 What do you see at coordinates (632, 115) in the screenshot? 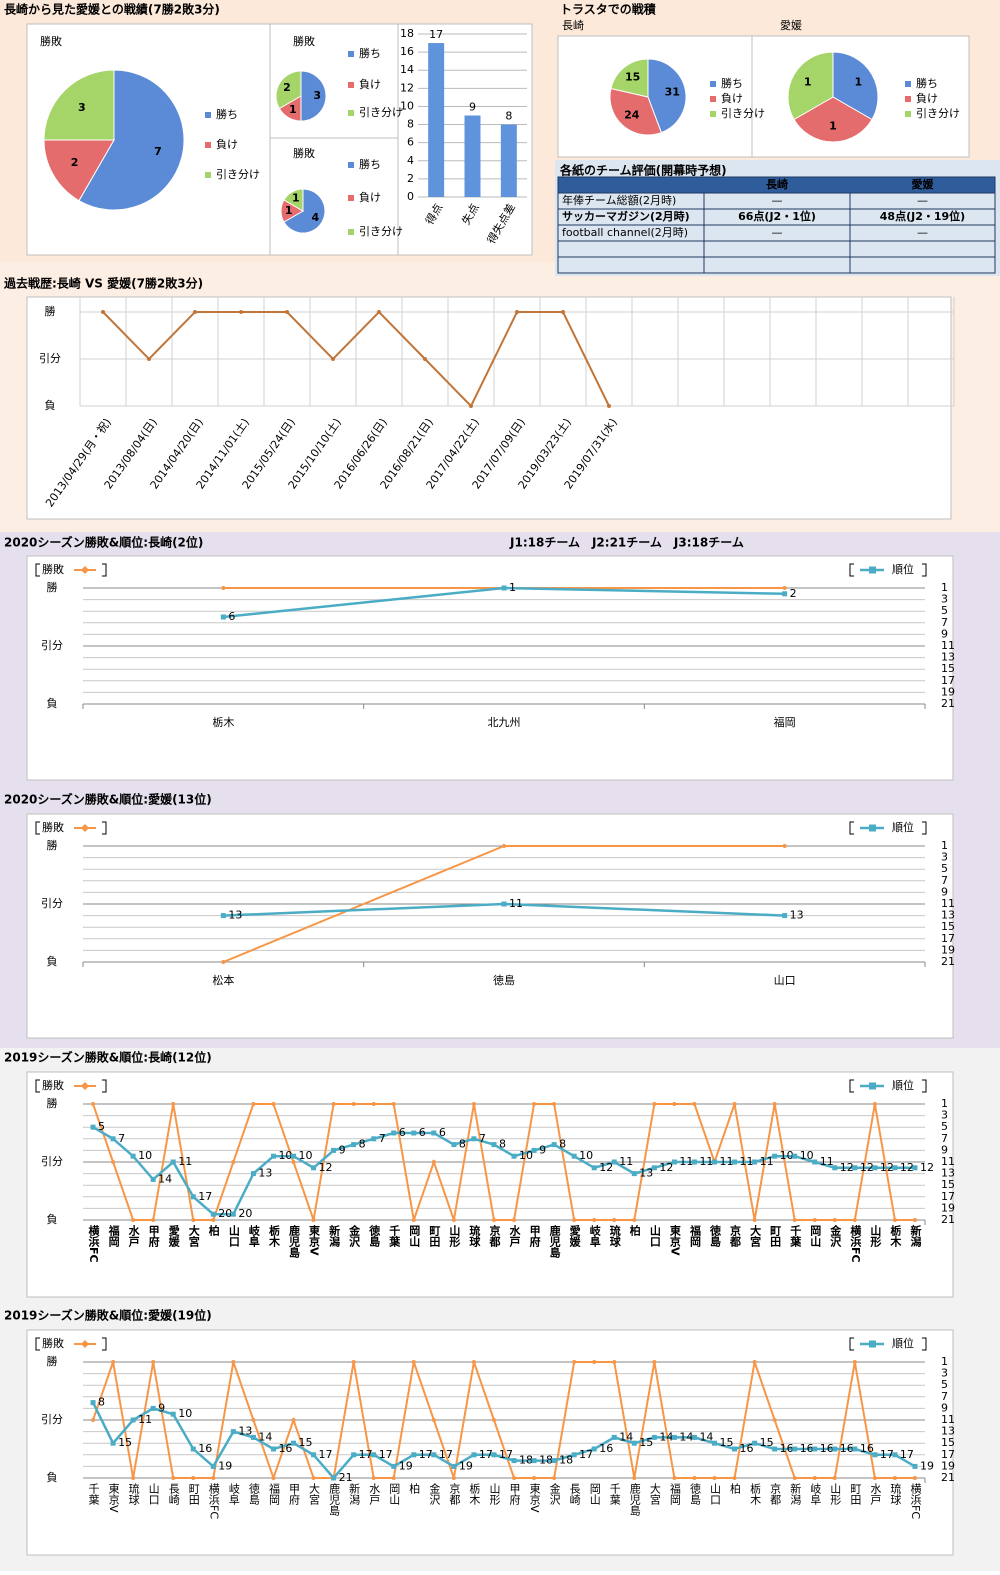
I see `data-label: 24` at bounding box center [632, 115].